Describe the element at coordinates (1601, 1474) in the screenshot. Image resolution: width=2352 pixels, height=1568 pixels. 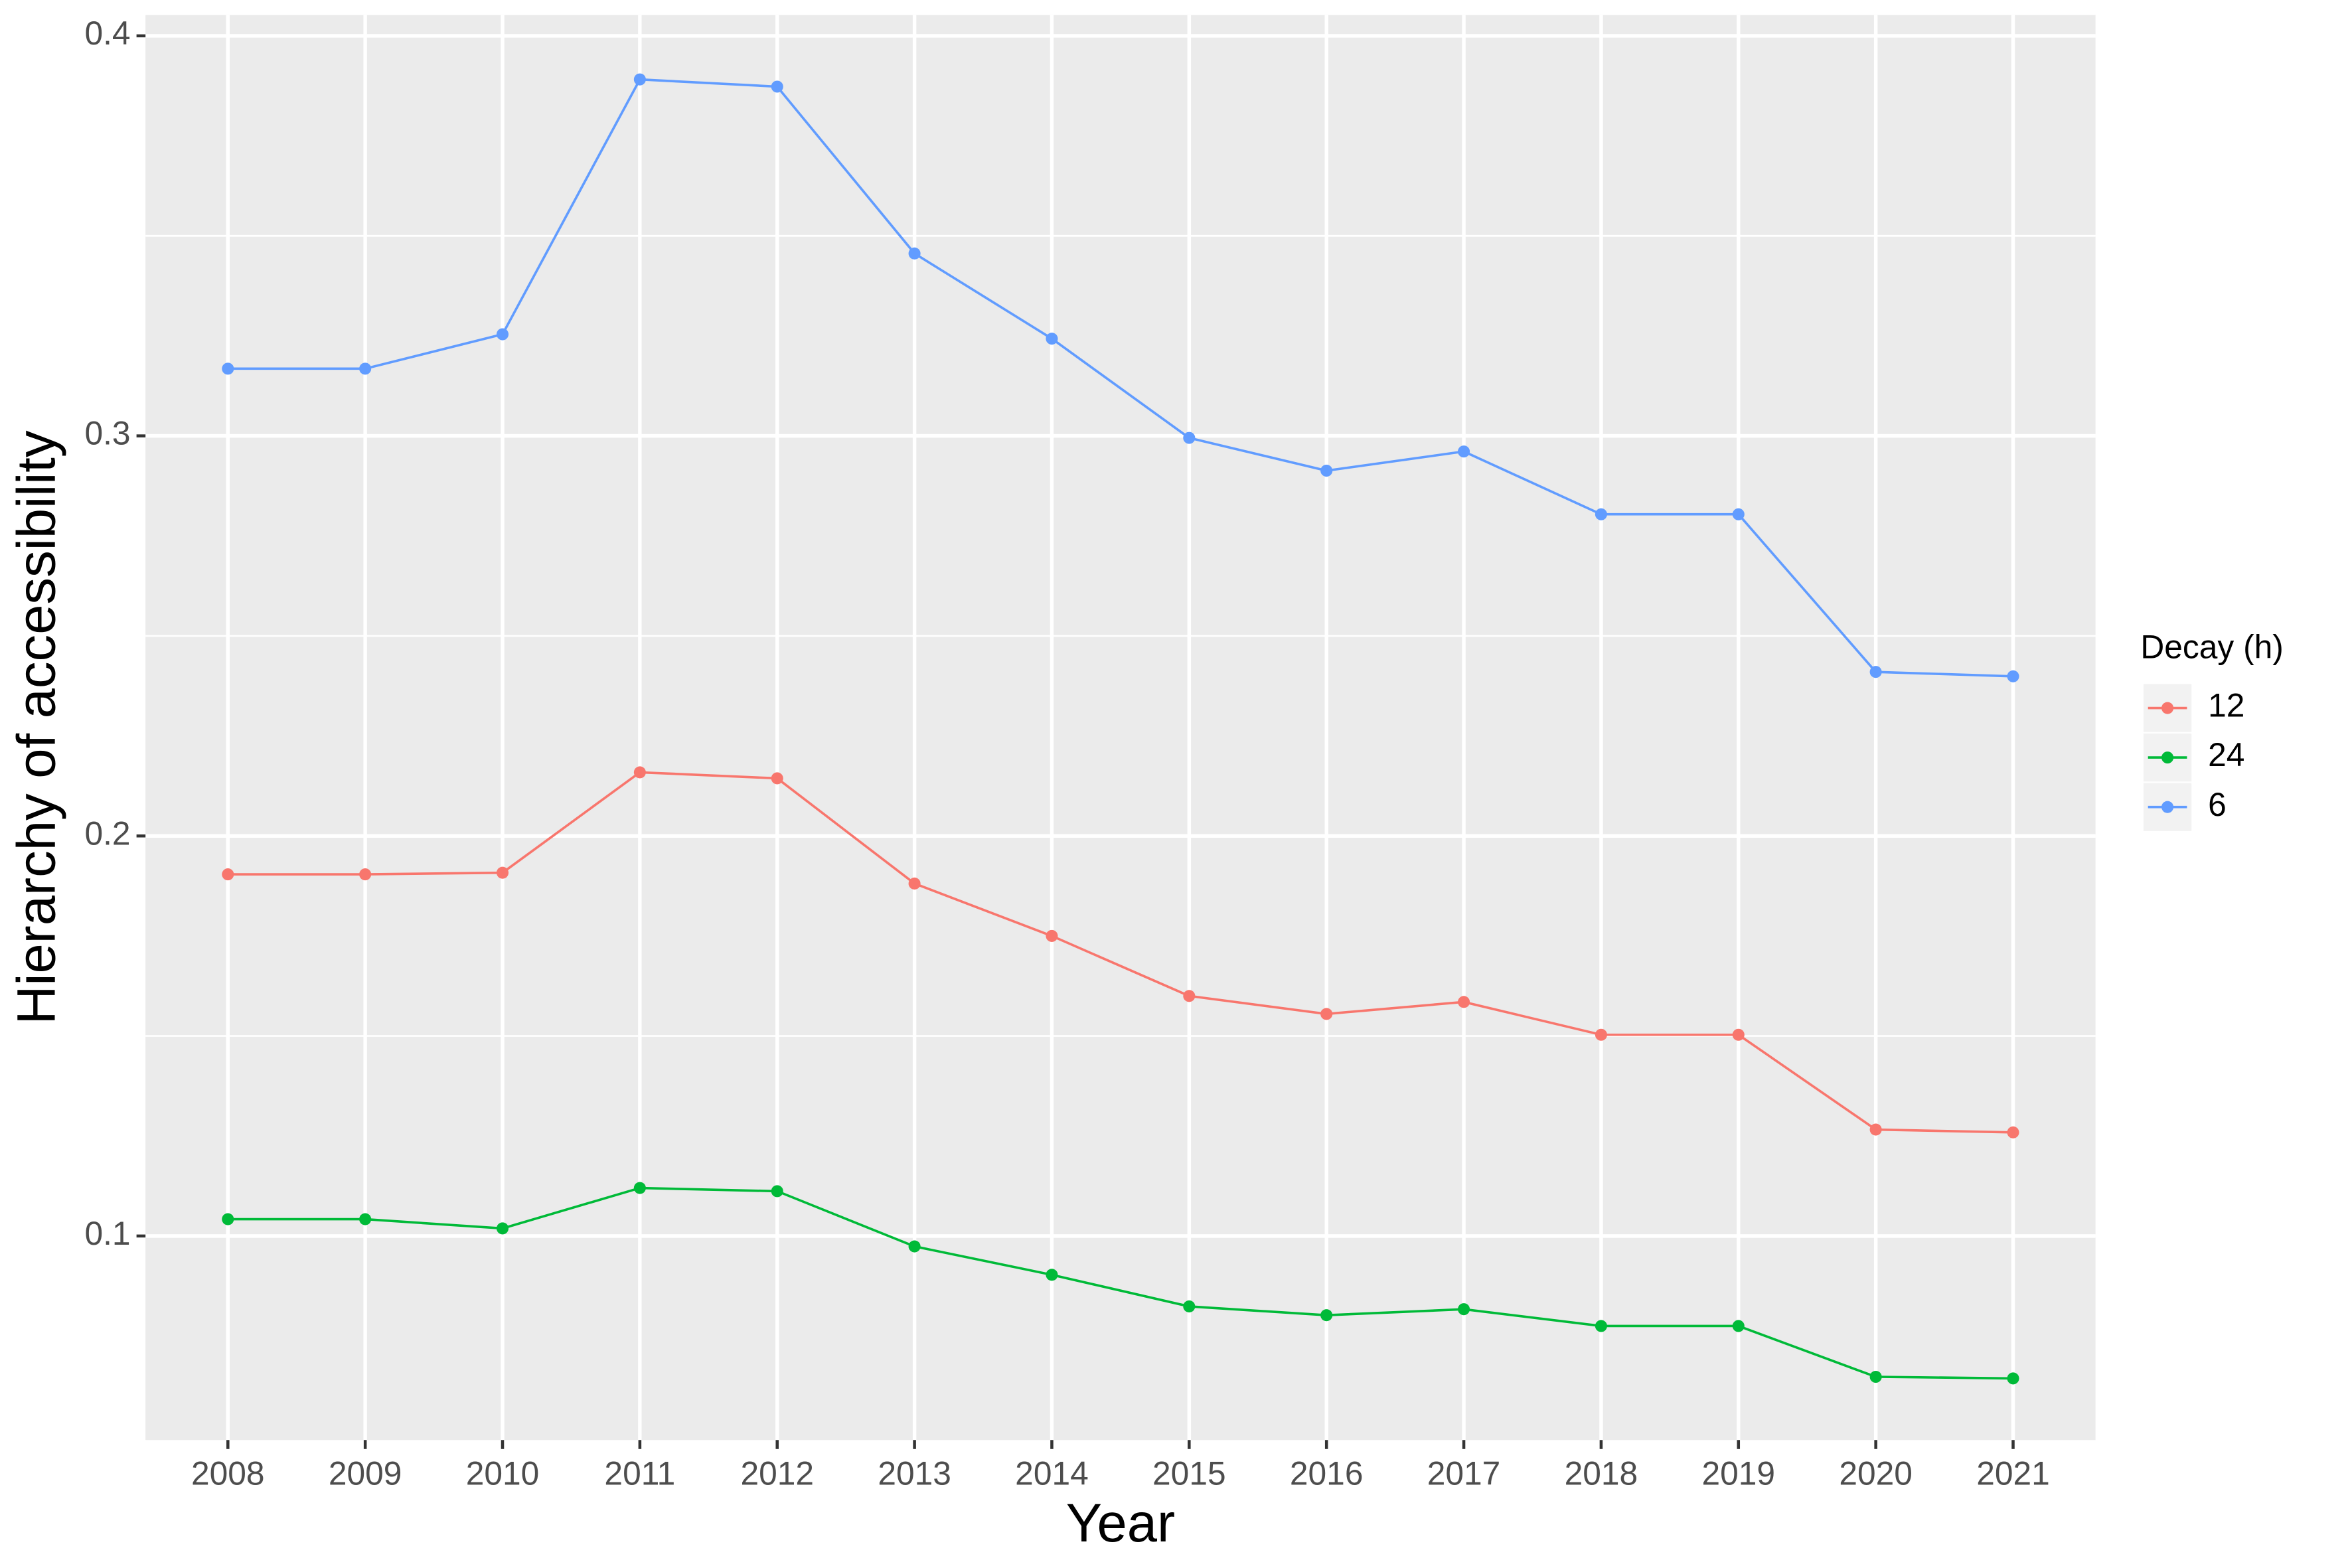
I see `x-tick-label: 2018` at that location.